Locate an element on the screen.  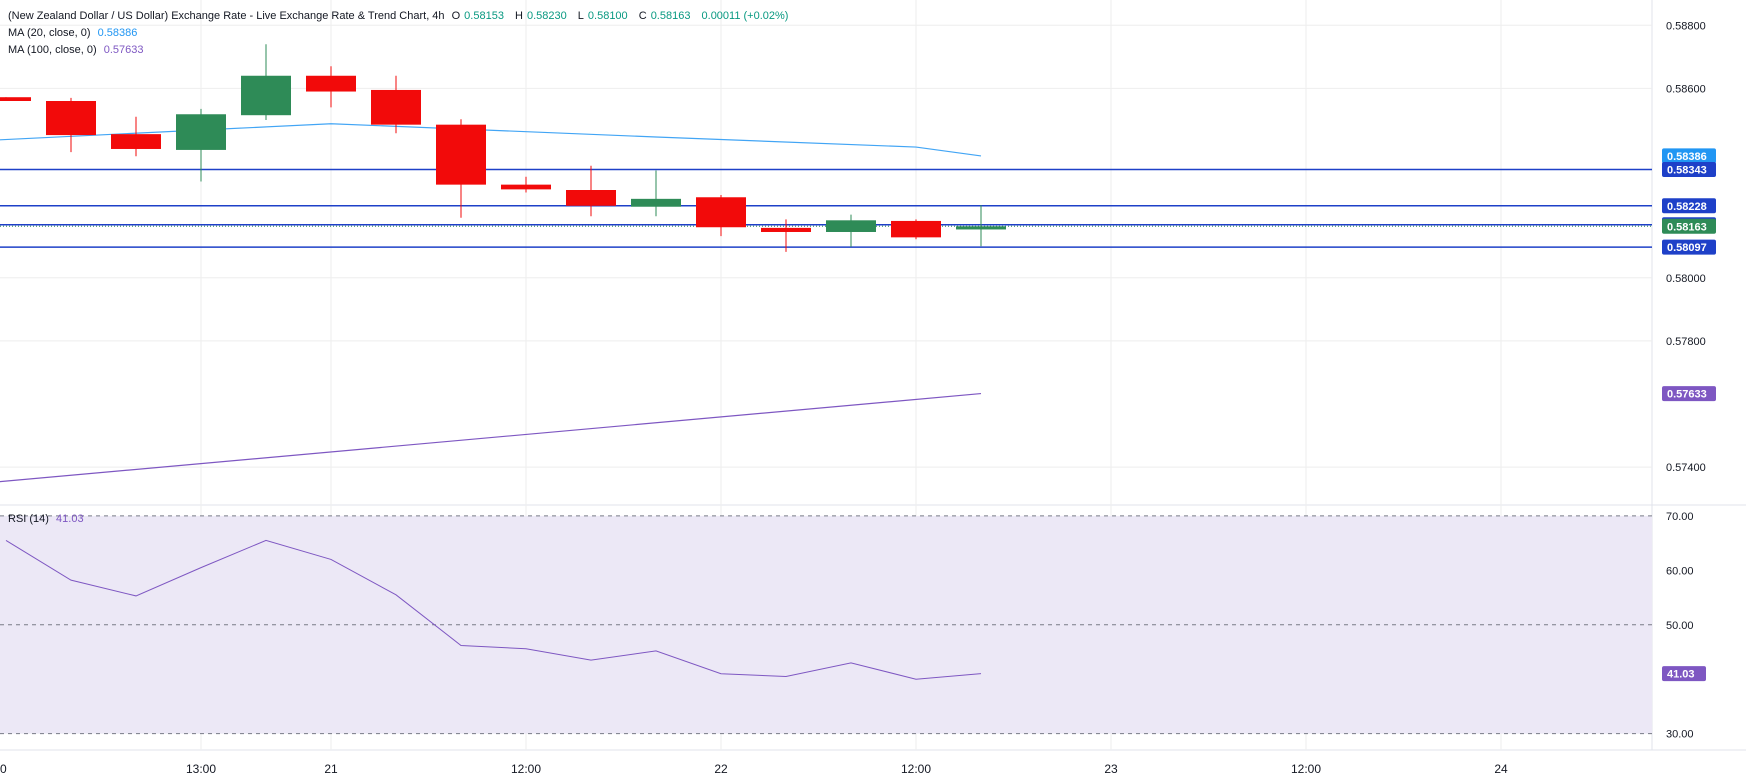
close-value: 0.58163 is located at coordinates (670, 16).